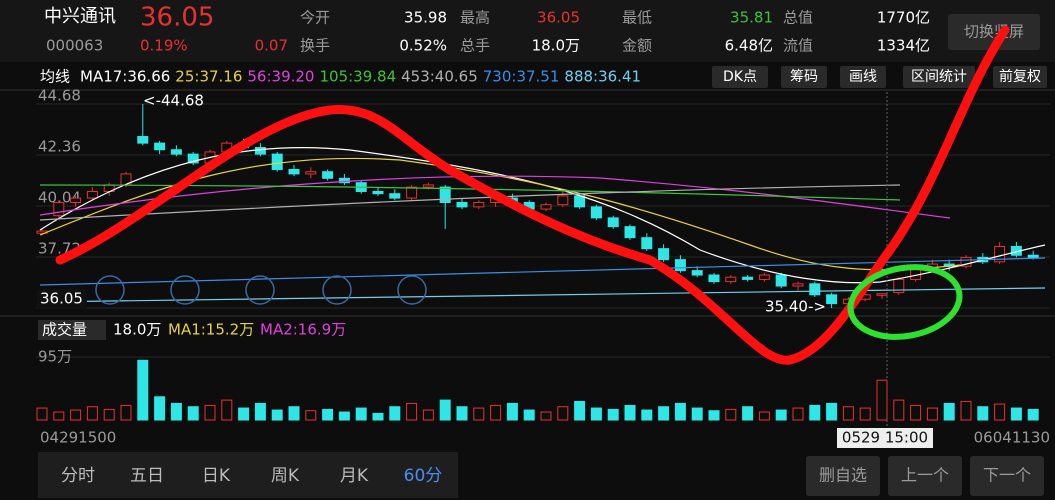  Describe the element at coordinates (885, 438) in the screenshot. I see `cursor-date: 0529 15:00` at that location.